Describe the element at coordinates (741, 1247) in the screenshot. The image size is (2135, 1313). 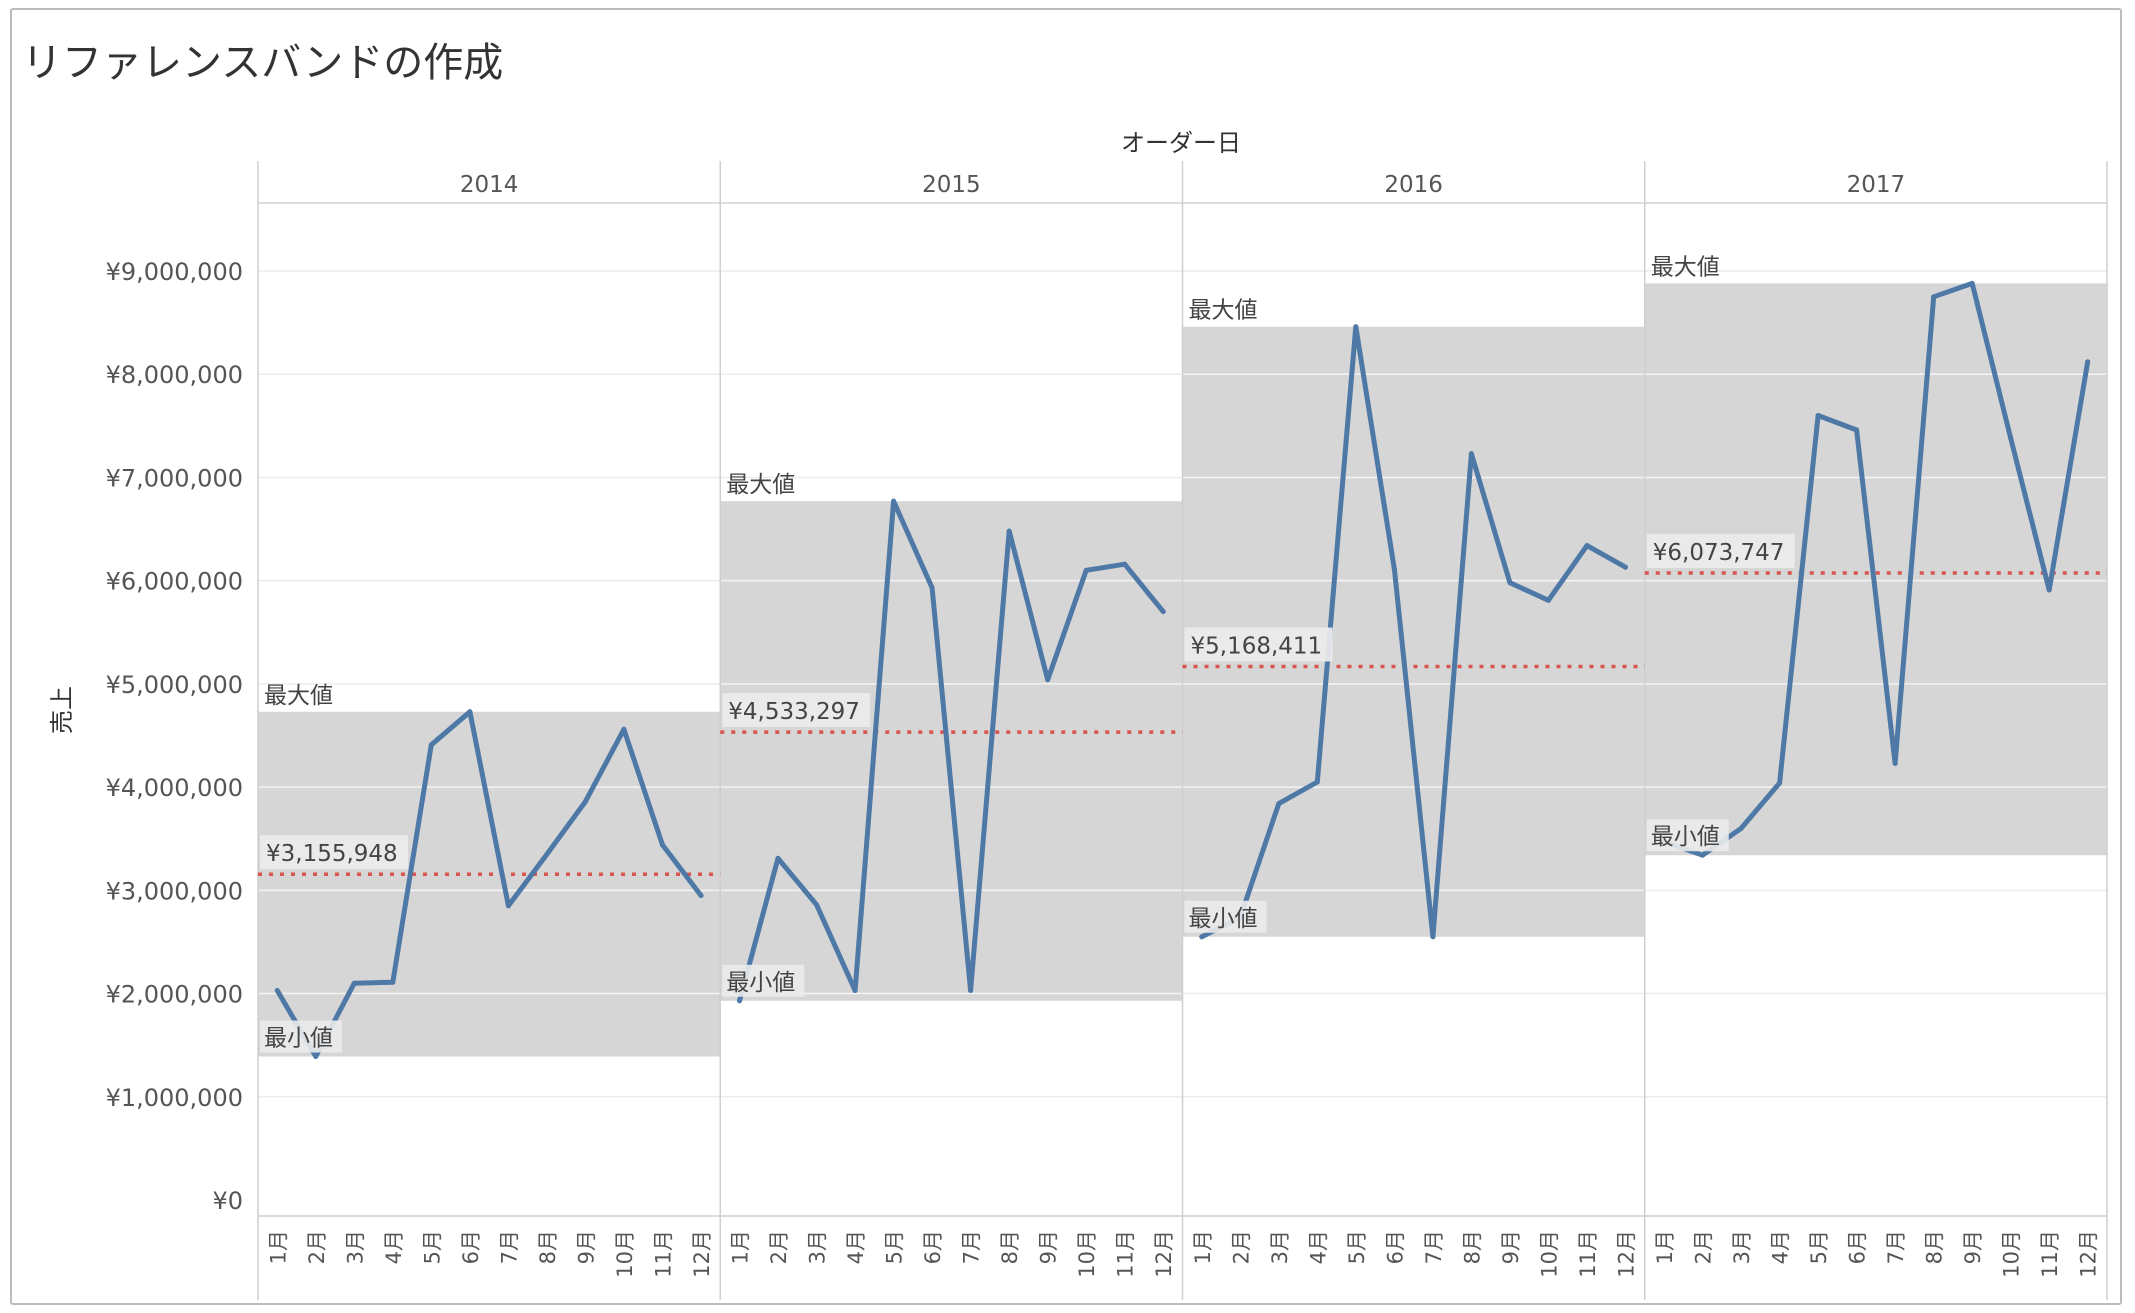
I see `month-tick-label: 1月` at that location.